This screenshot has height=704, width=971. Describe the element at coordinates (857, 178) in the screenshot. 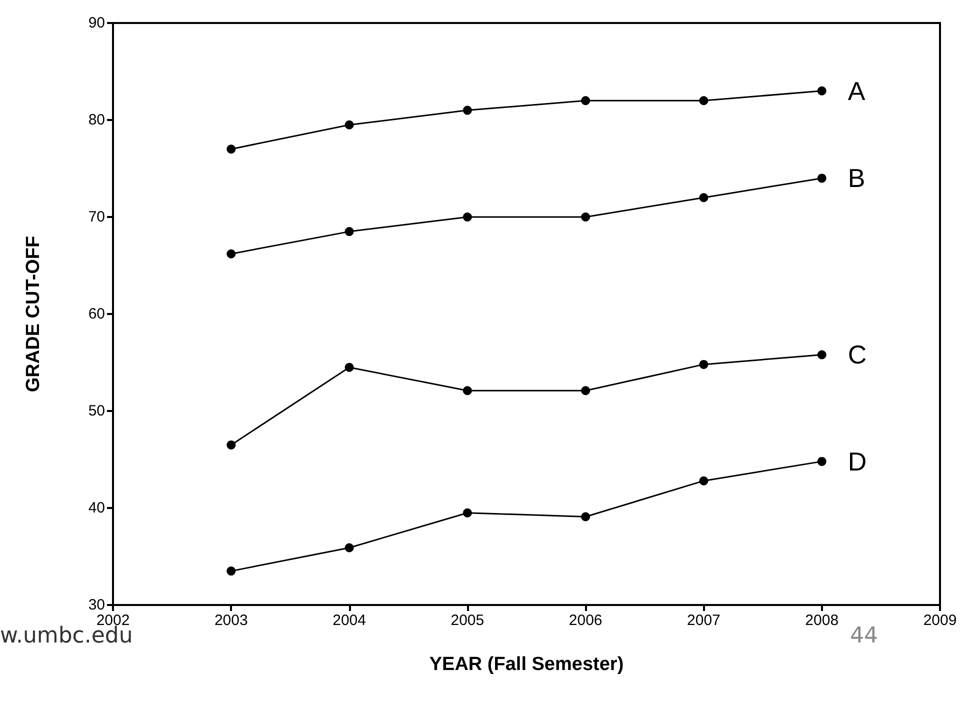

I see `series-label: B` at that location.